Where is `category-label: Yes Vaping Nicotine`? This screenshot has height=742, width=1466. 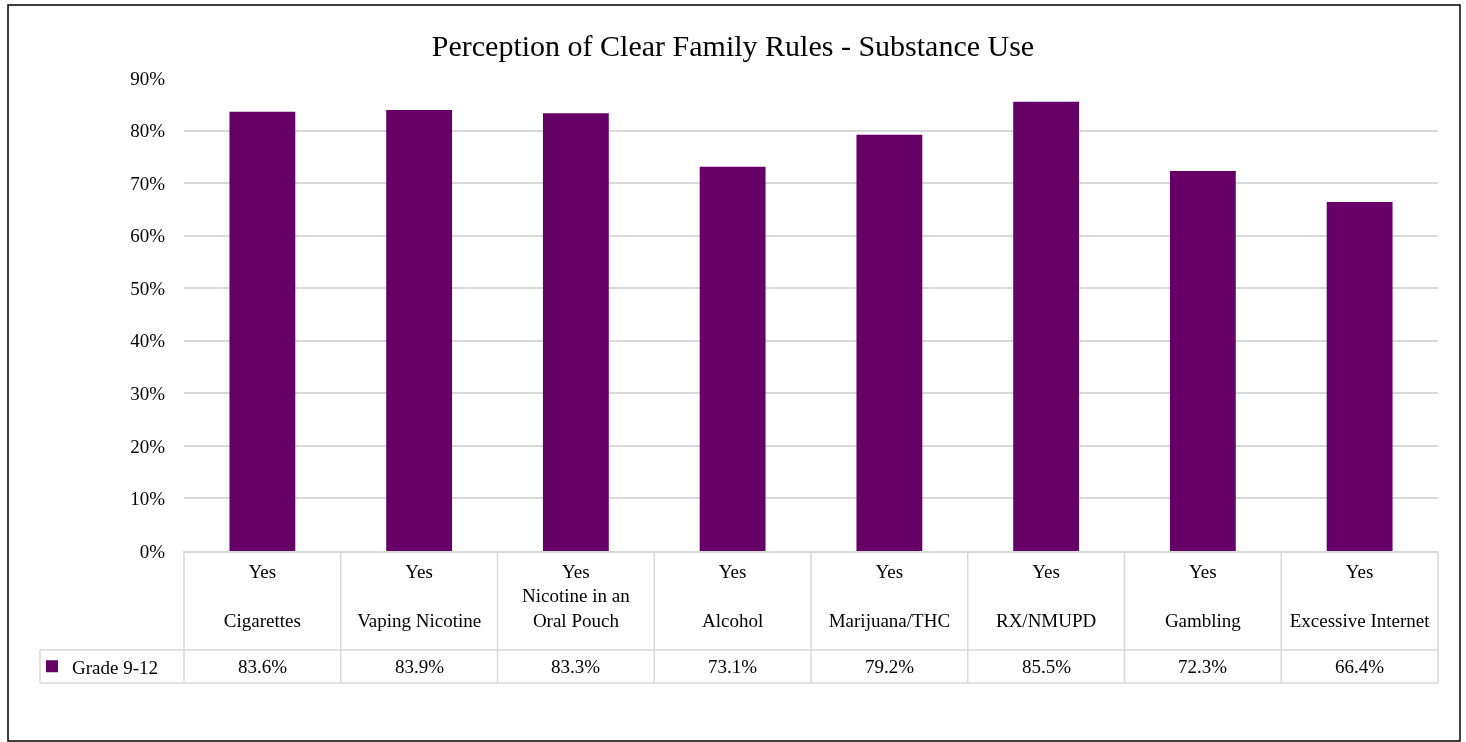 category-label: Yes Vaping Nicotine is located at coordinates (419, 595).